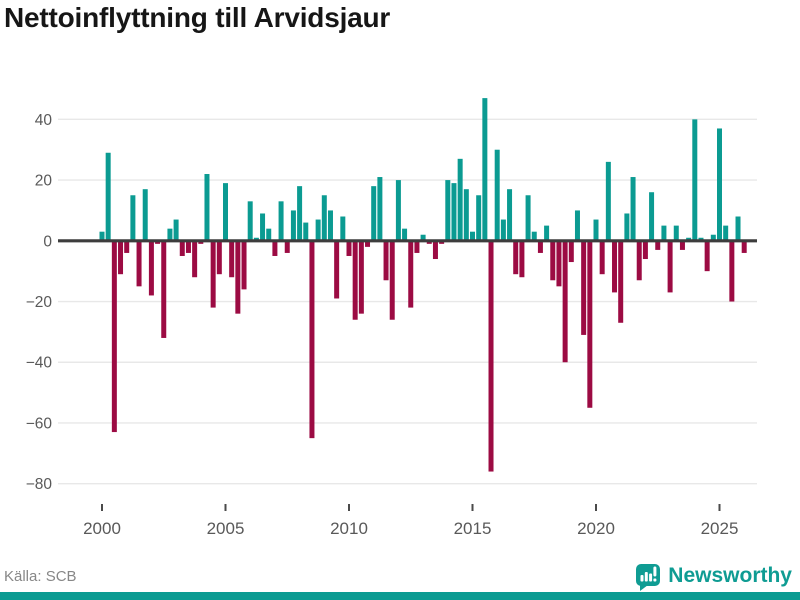 Image resolution: width=800 pixels, height=600 pixels. Describe the element at coordinates (466, 215) in the screenshot. I see `bar-q59` at that location.